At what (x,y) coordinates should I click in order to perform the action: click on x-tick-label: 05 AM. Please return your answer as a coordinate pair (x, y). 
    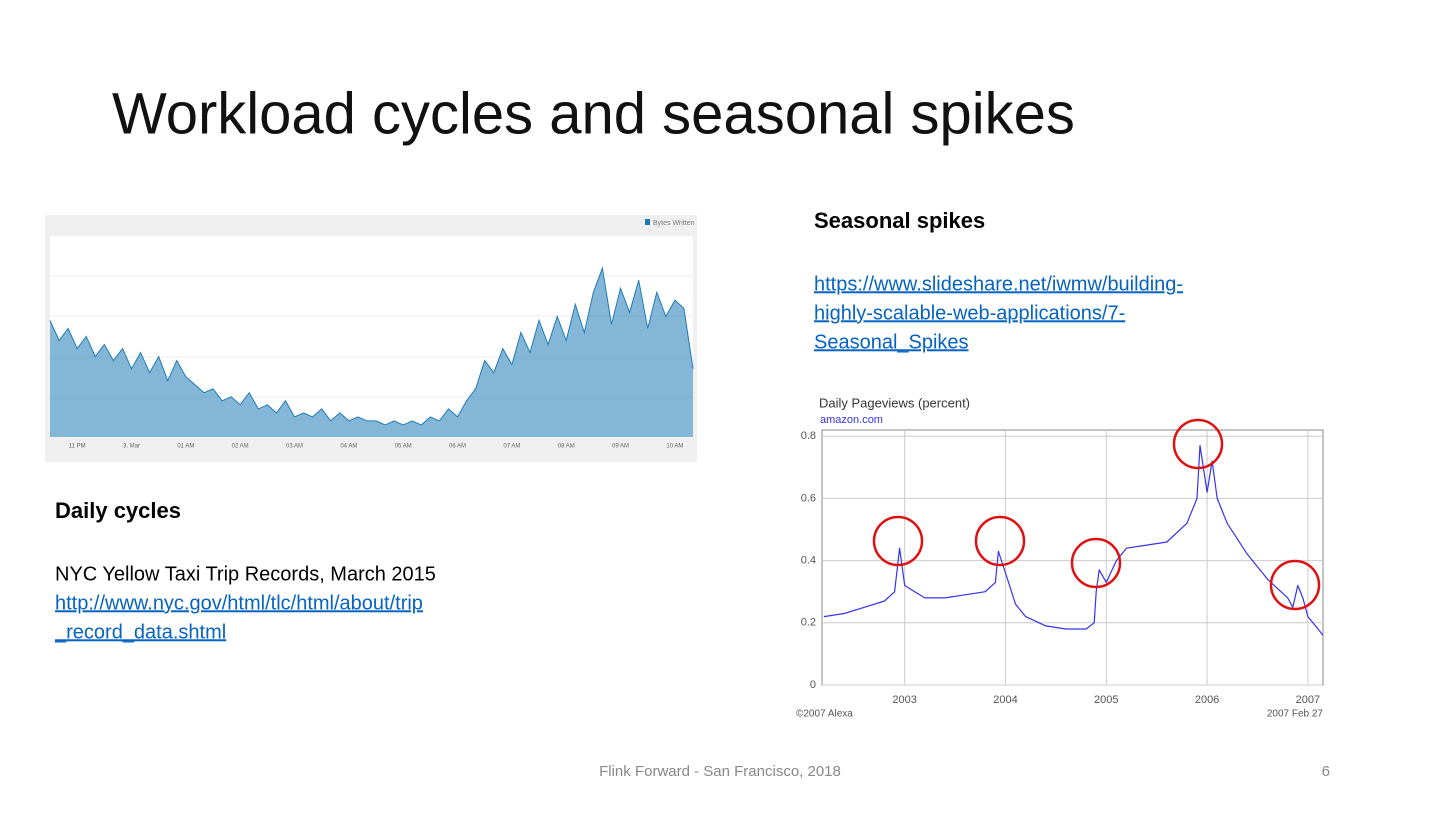
    Looking at the image, I should click on (403, 447).